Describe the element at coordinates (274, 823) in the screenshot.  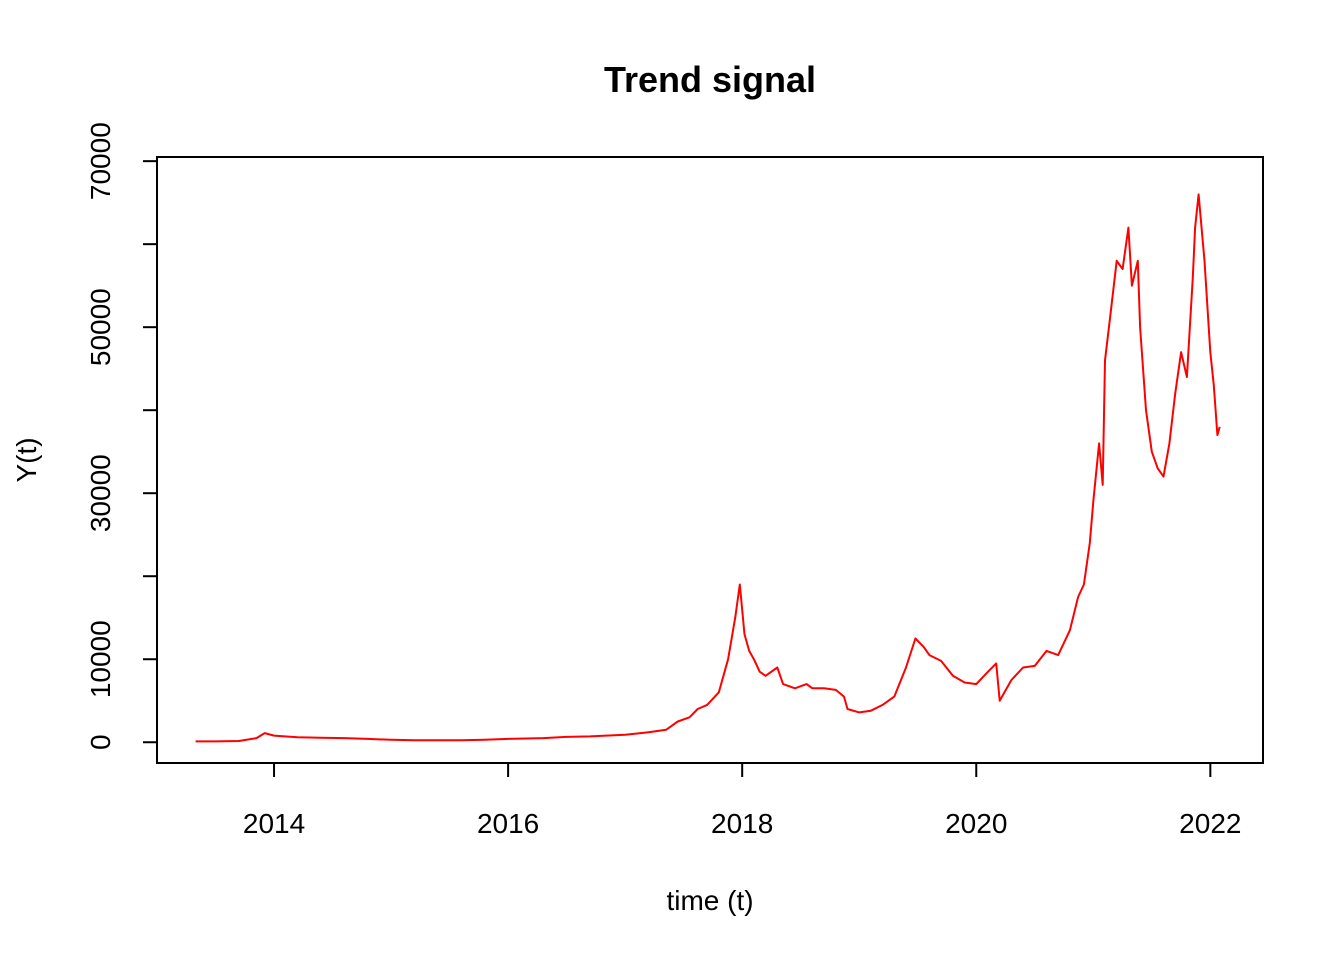
I see `x-tick-label: 2014` at that location.